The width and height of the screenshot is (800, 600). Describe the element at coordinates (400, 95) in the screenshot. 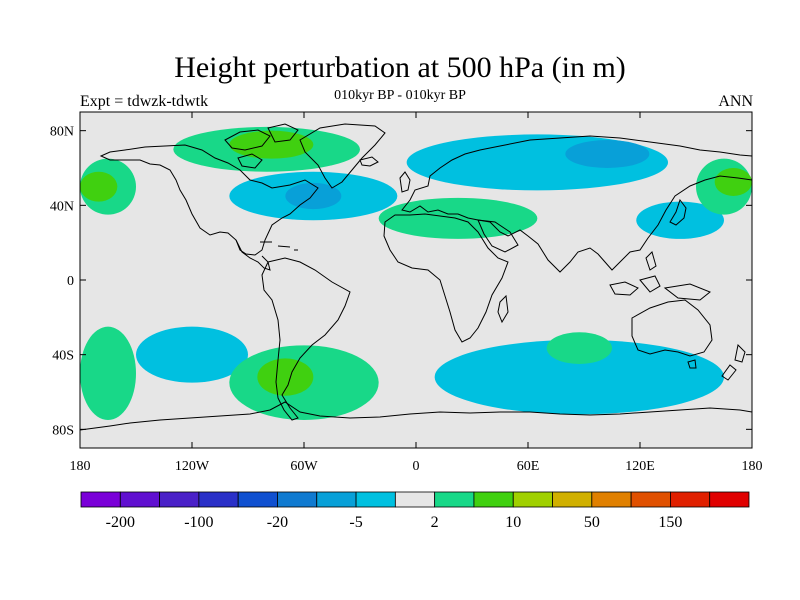

I see `map-subtitle: 010kyr BP - 010kyr BP` at that location.